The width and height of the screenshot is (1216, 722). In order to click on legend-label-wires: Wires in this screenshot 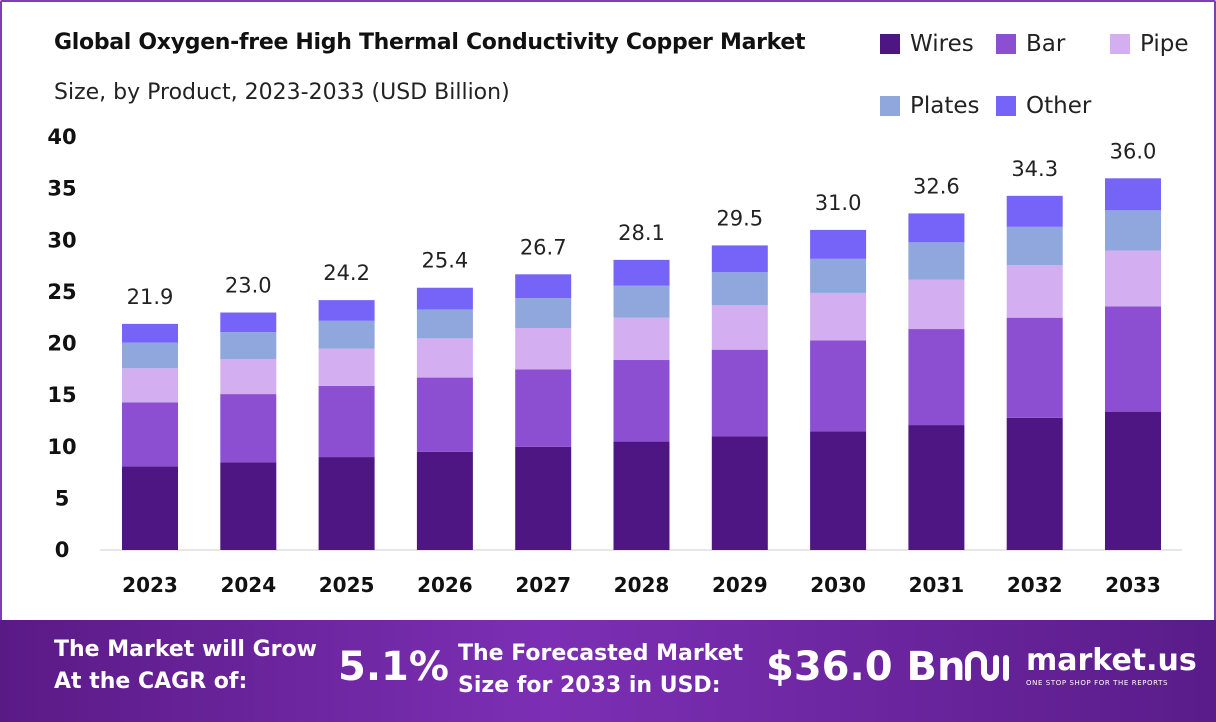, I will do `click(942, 44)`.